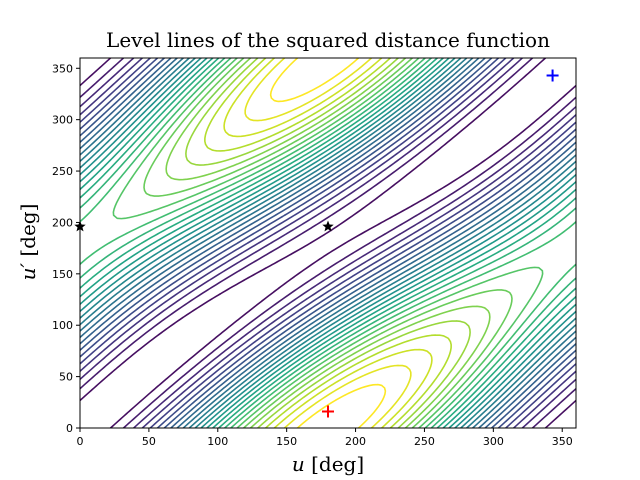  Describe the element at coordinates (28, 242) in the screenshot. I see `y-axis-label: u′ [deg]` at that location.